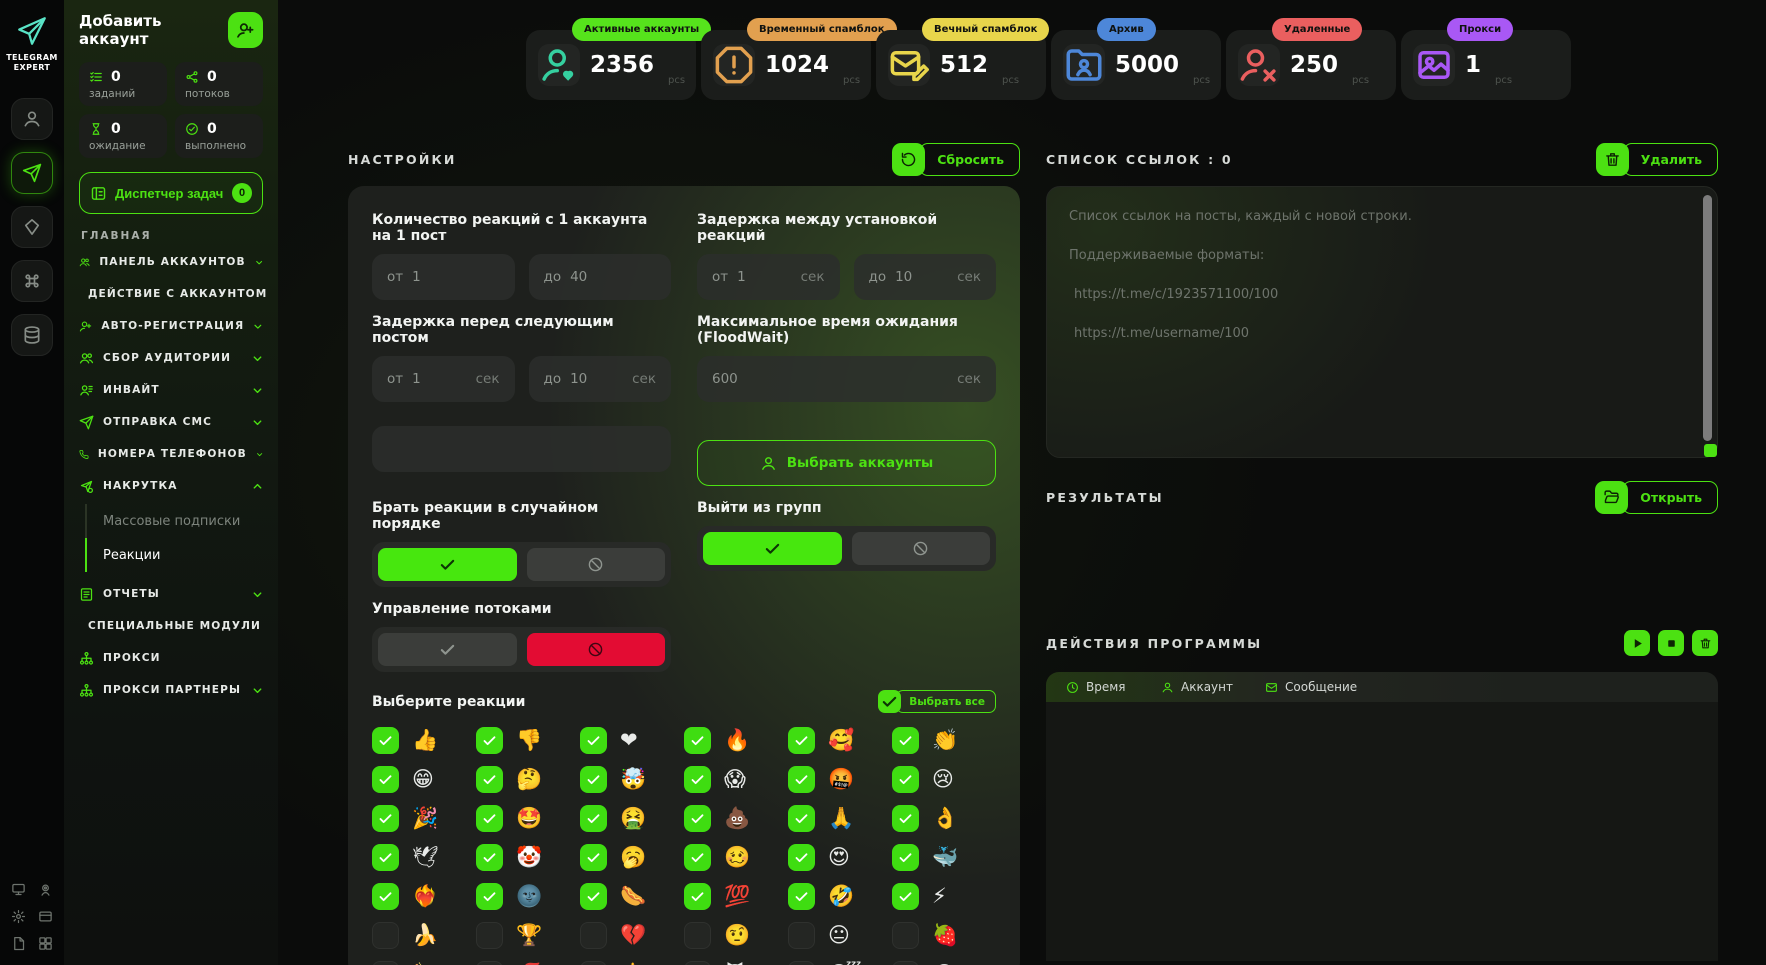 Image resolution: width=1766 pixels, height=965 pixels. Describe the element at coordinates (45, 916) in the screenshot. I see `card-icon` at that location.